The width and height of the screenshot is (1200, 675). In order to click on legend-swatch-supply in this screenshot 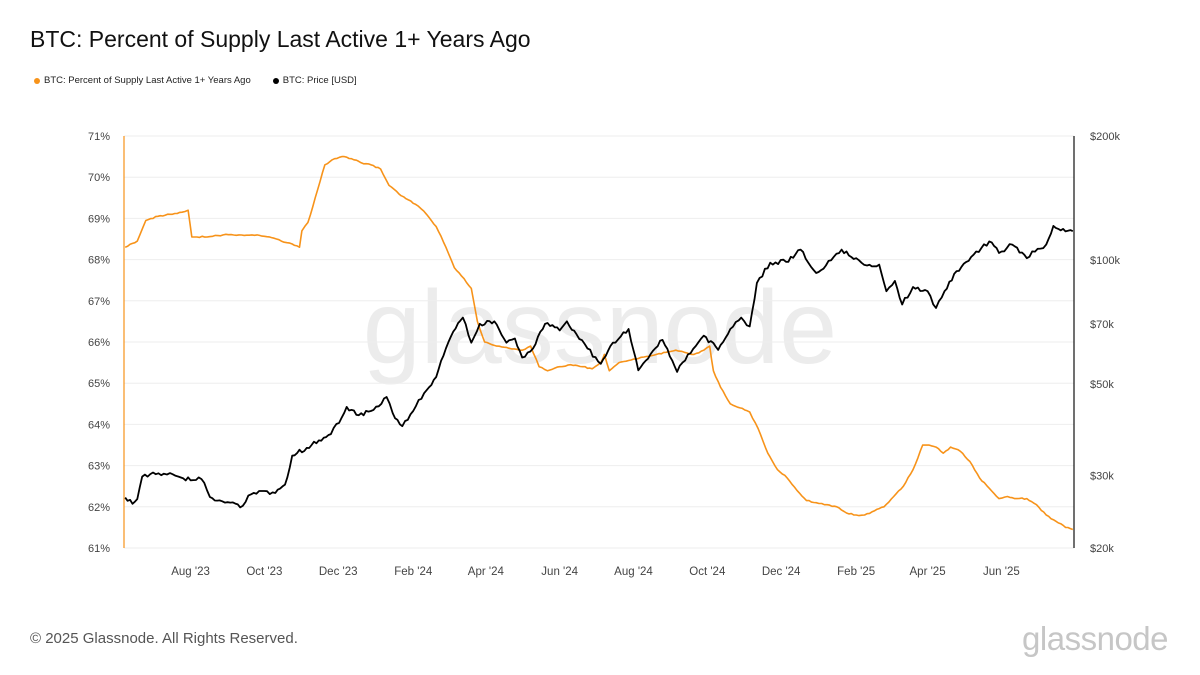, I will do `click(37, 80)`.